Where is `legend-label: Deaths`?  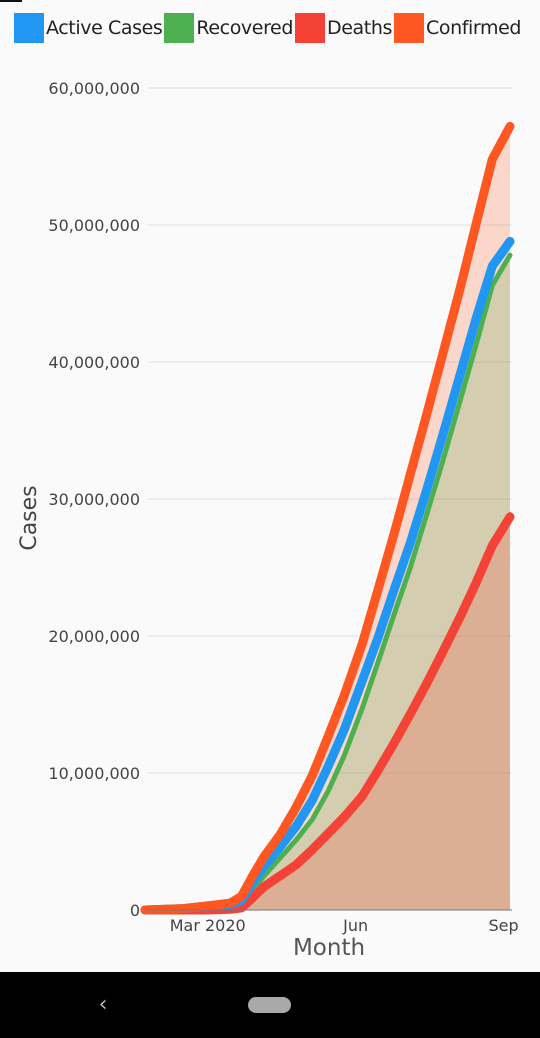 legend-label: Deaths is located at coordinates (359, 28).